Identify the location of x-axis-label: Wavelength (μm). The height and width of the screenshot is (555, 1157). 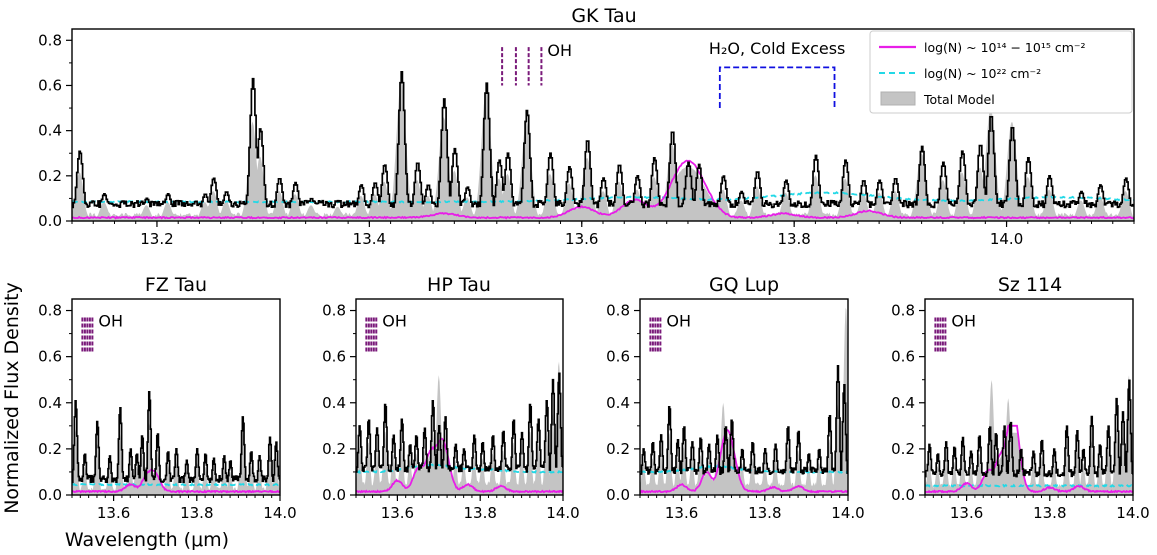
(147, 540).